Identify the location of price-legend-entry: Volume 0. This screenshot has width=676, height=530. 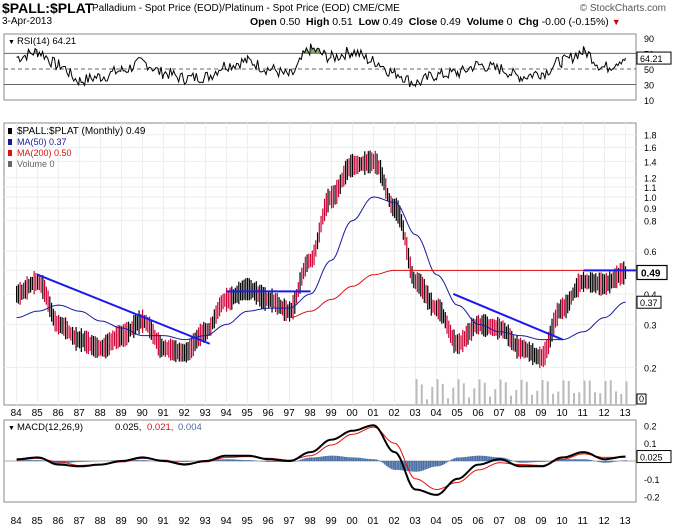
(36, 164).